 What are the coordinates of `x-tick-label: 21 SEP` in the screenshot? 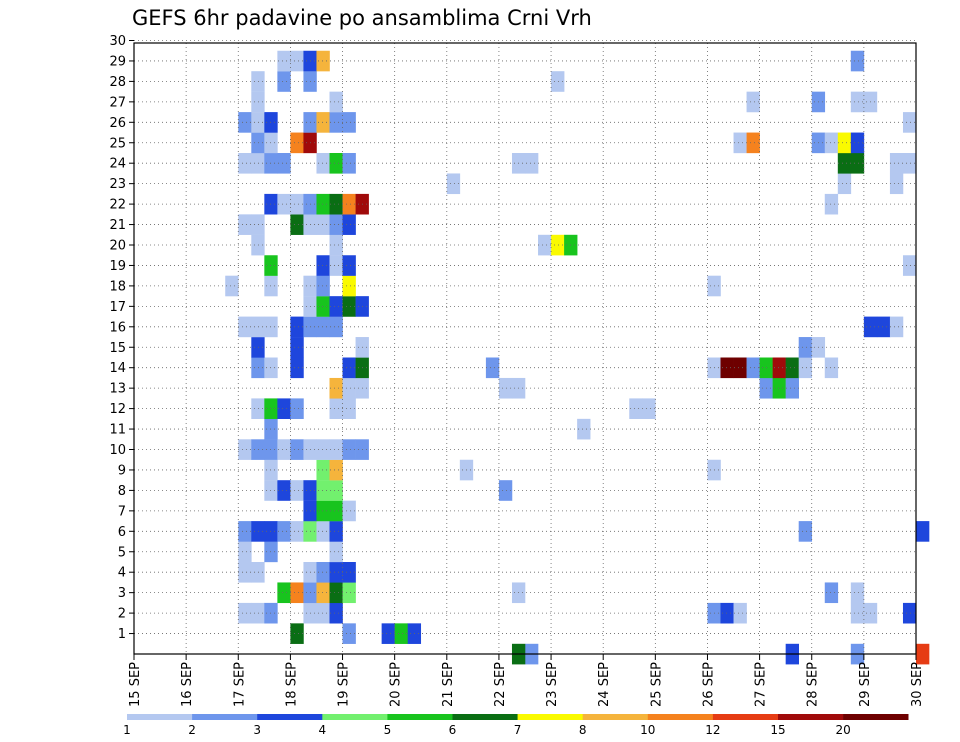 It's located at (448, 684).